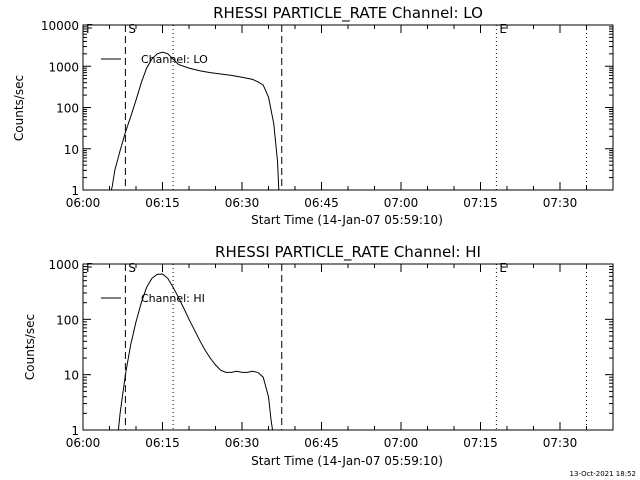  What do you see at coordinates (174, 59) in the screenshot?
I see `legend-label: Channel: LO` at bounding box center [174, 59].